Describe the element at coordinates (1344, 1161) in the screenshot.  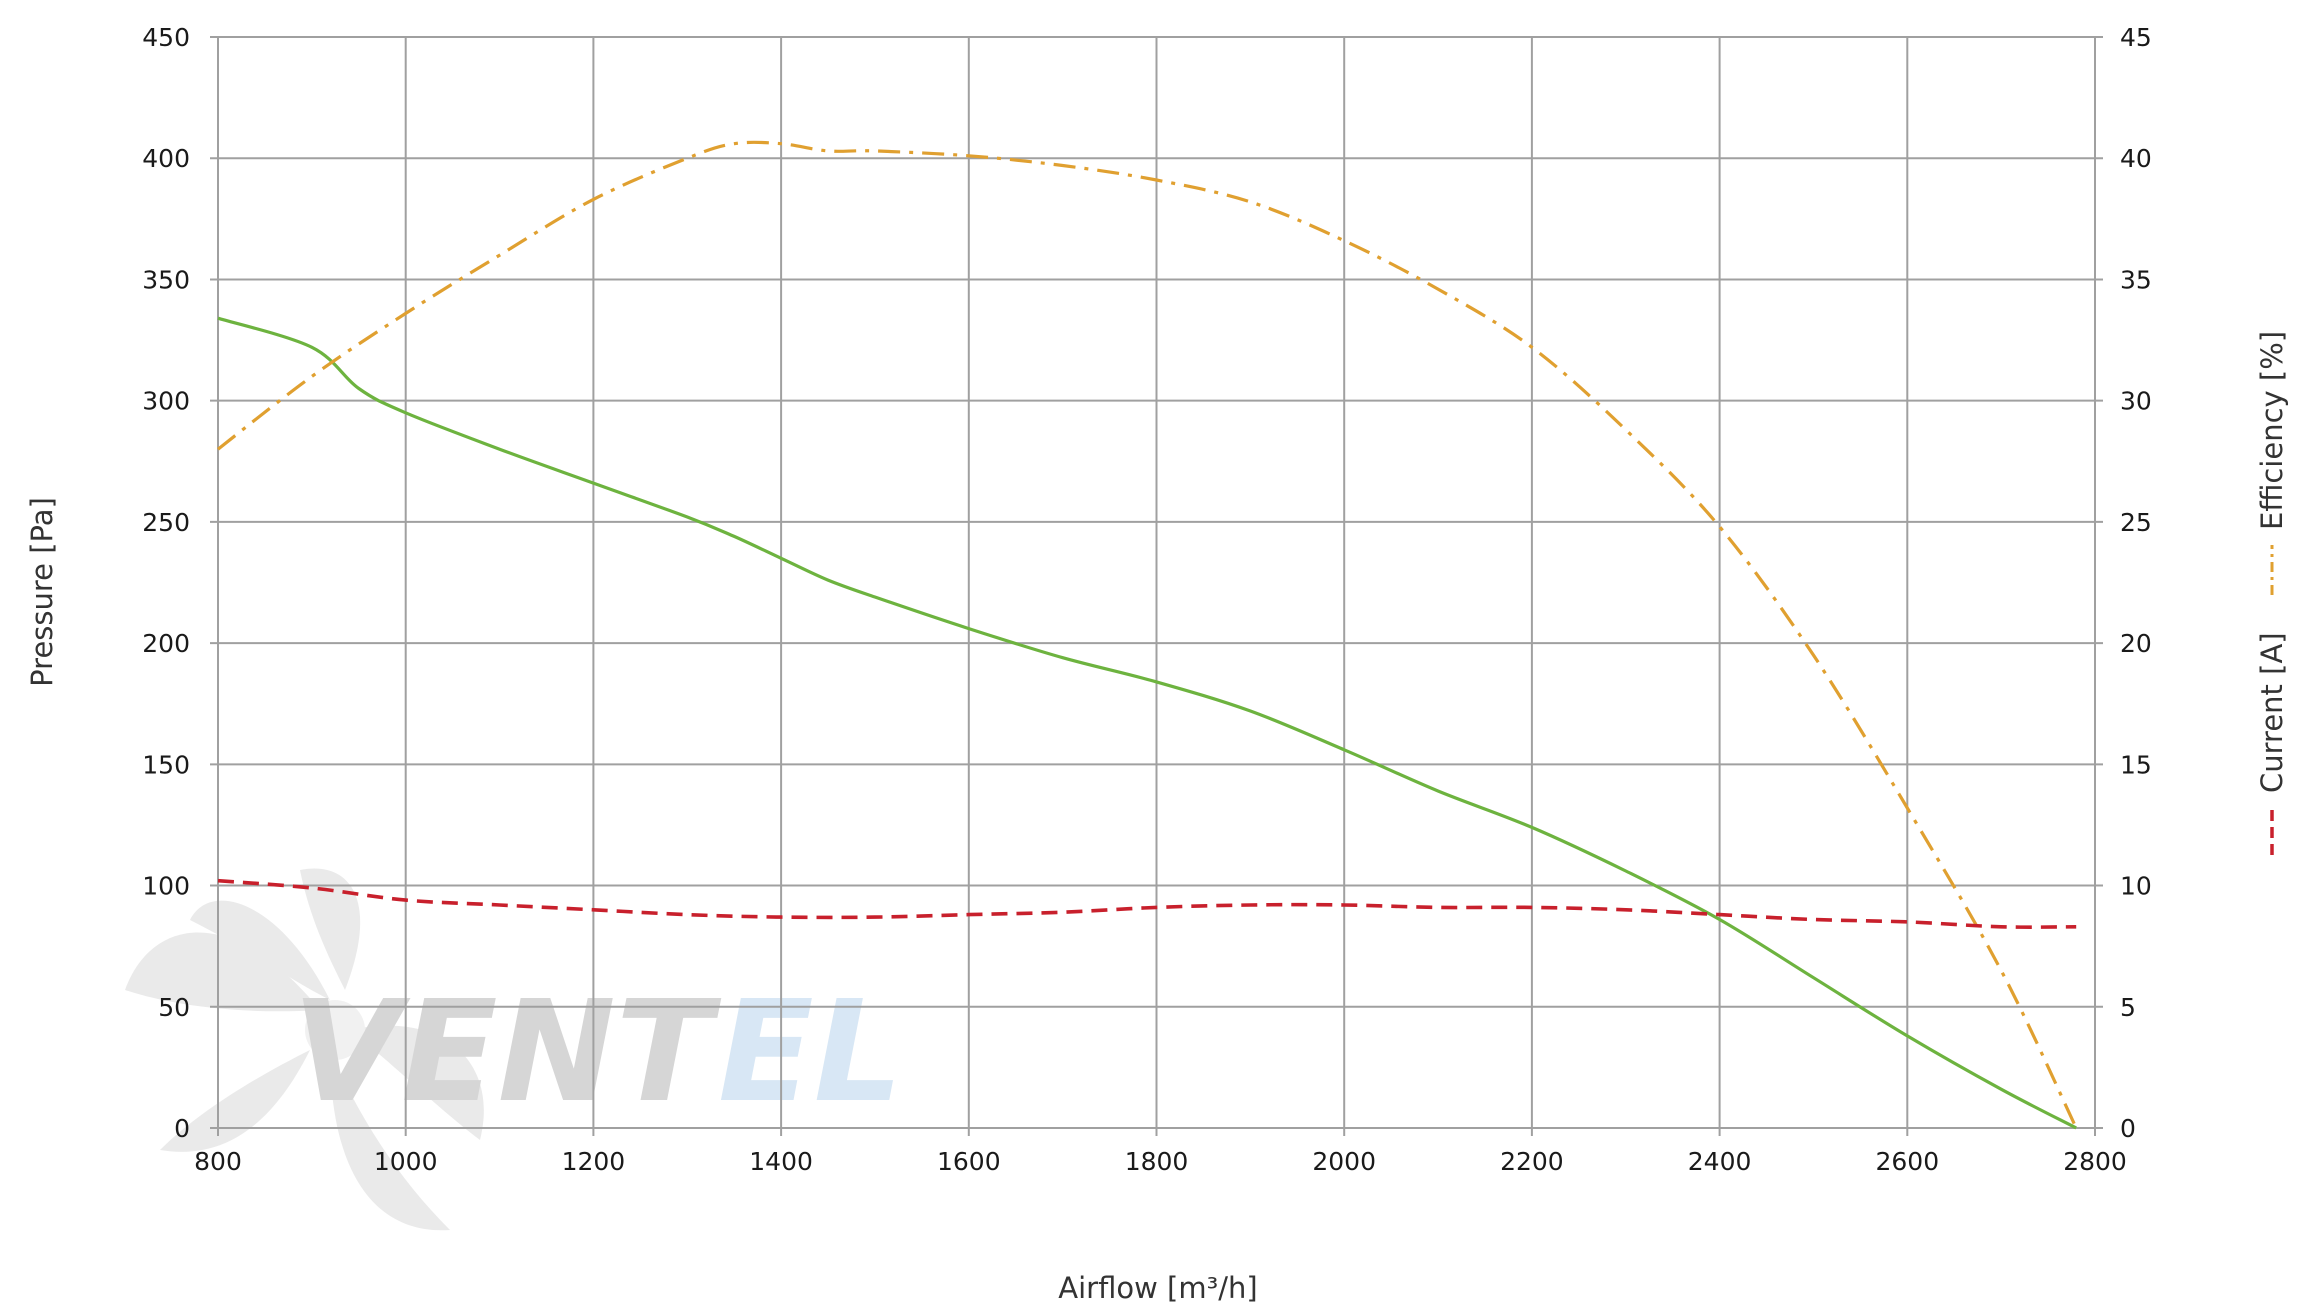
I see `x-tick-label-2000: 2000` at that location.